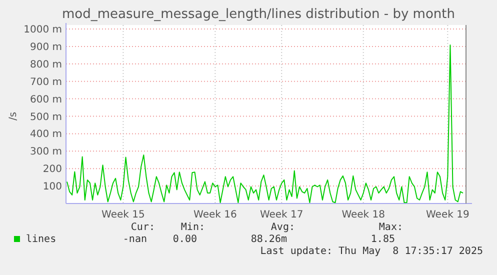  I want to click on text: Min:, so click(192, 227).